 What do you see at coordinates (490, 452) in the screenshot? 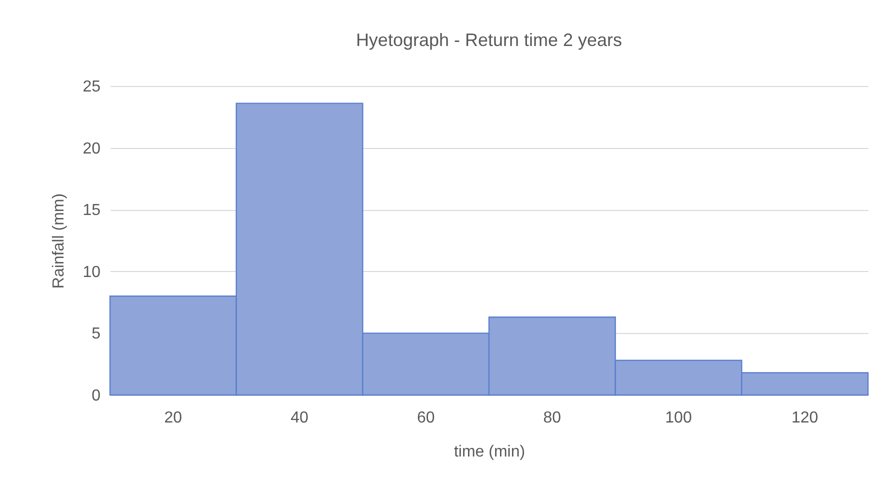
I see `x-axis-title: time (min)` at bounding box center [490, 452].